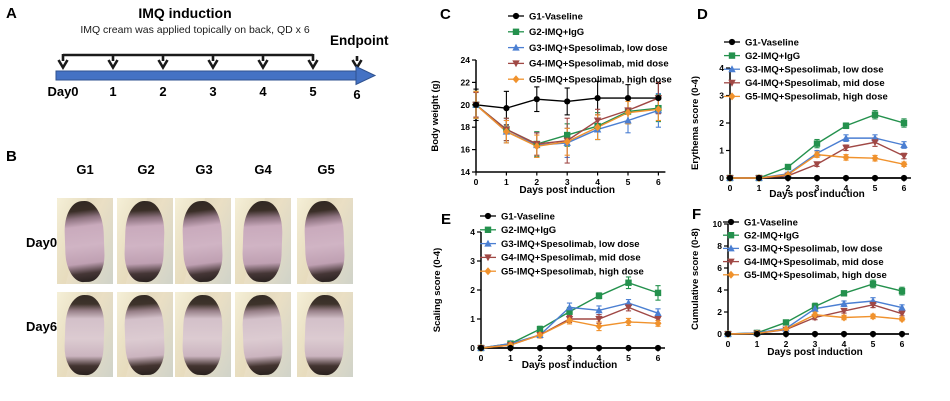 The height and width of the screenshot is (401, 950). Describe the element at coordinates (11, 13) in the screenshot. I see `panel-a-label: A` at that location.